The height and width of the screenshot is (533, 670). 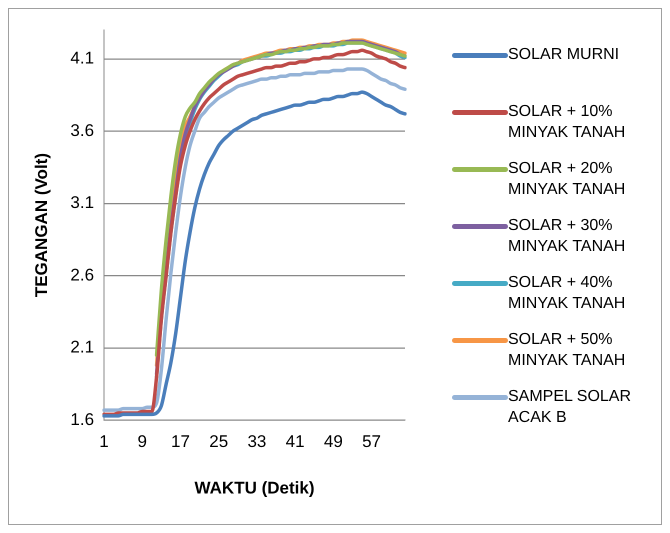 What do you see at coordinates (82, 274) in the screenshot?
I see `y-tick-label: 2.6` at bounding box center [82, 274].